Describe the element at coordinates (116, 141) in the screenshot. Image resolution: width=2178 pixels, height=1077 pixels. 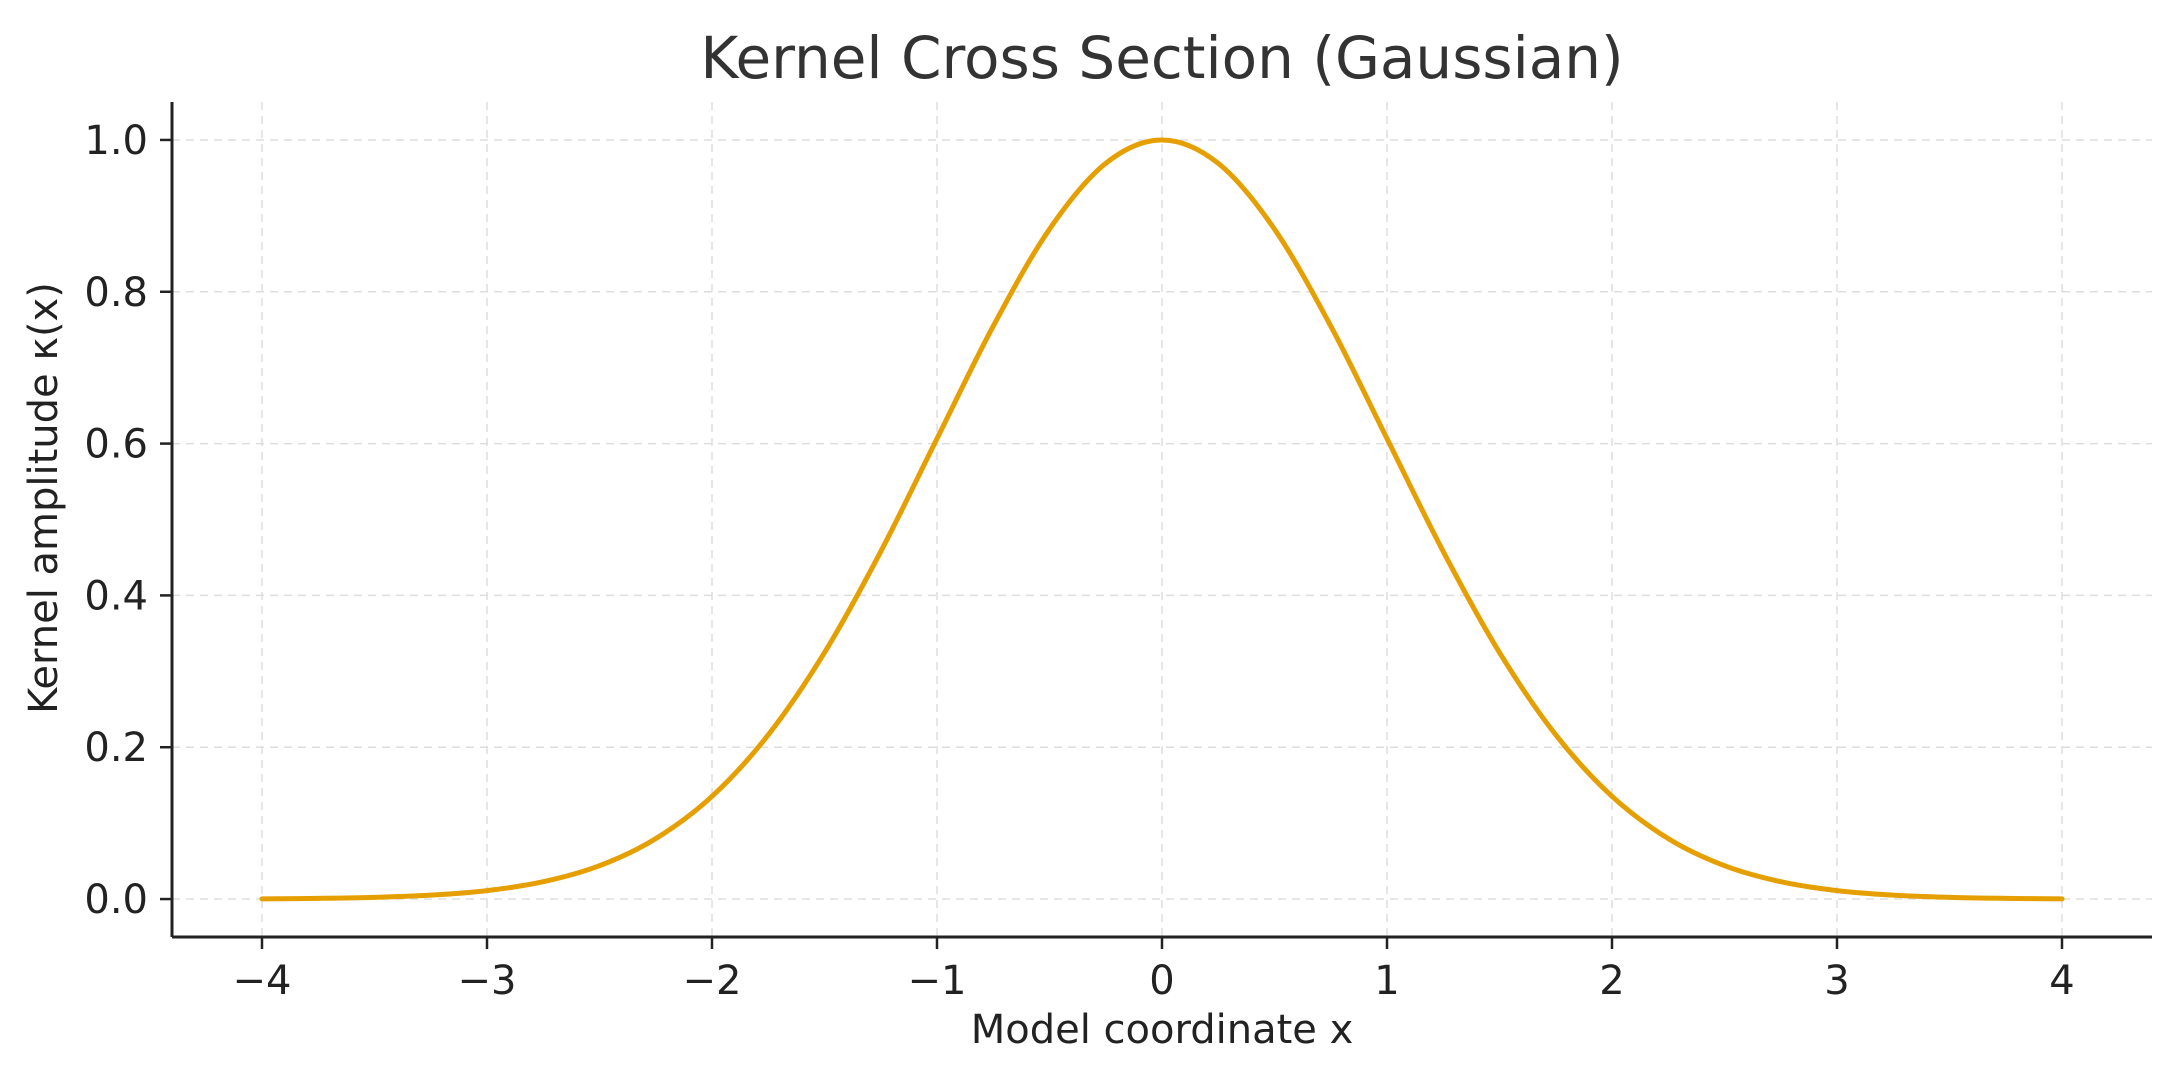
I see `y-tick-label-5: 1.0` at that location.